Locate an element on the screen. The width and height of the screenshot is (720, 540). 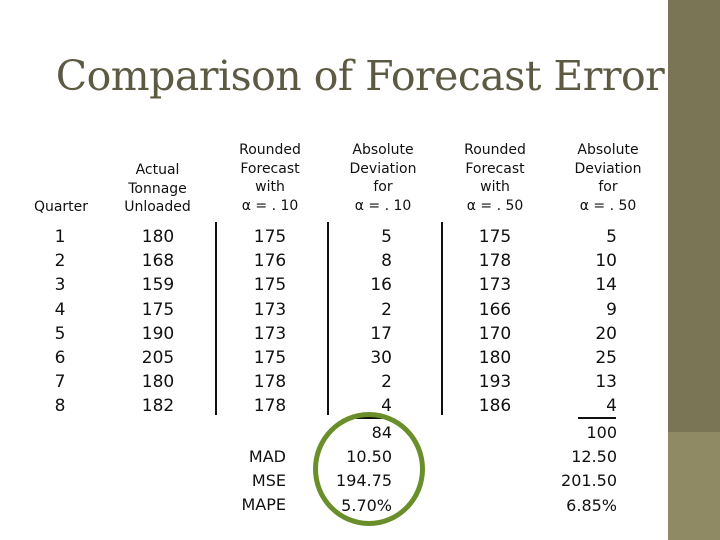
header-actual-tonnage: Actual Tonnage Unloaded is located at coordinates (157, 189).